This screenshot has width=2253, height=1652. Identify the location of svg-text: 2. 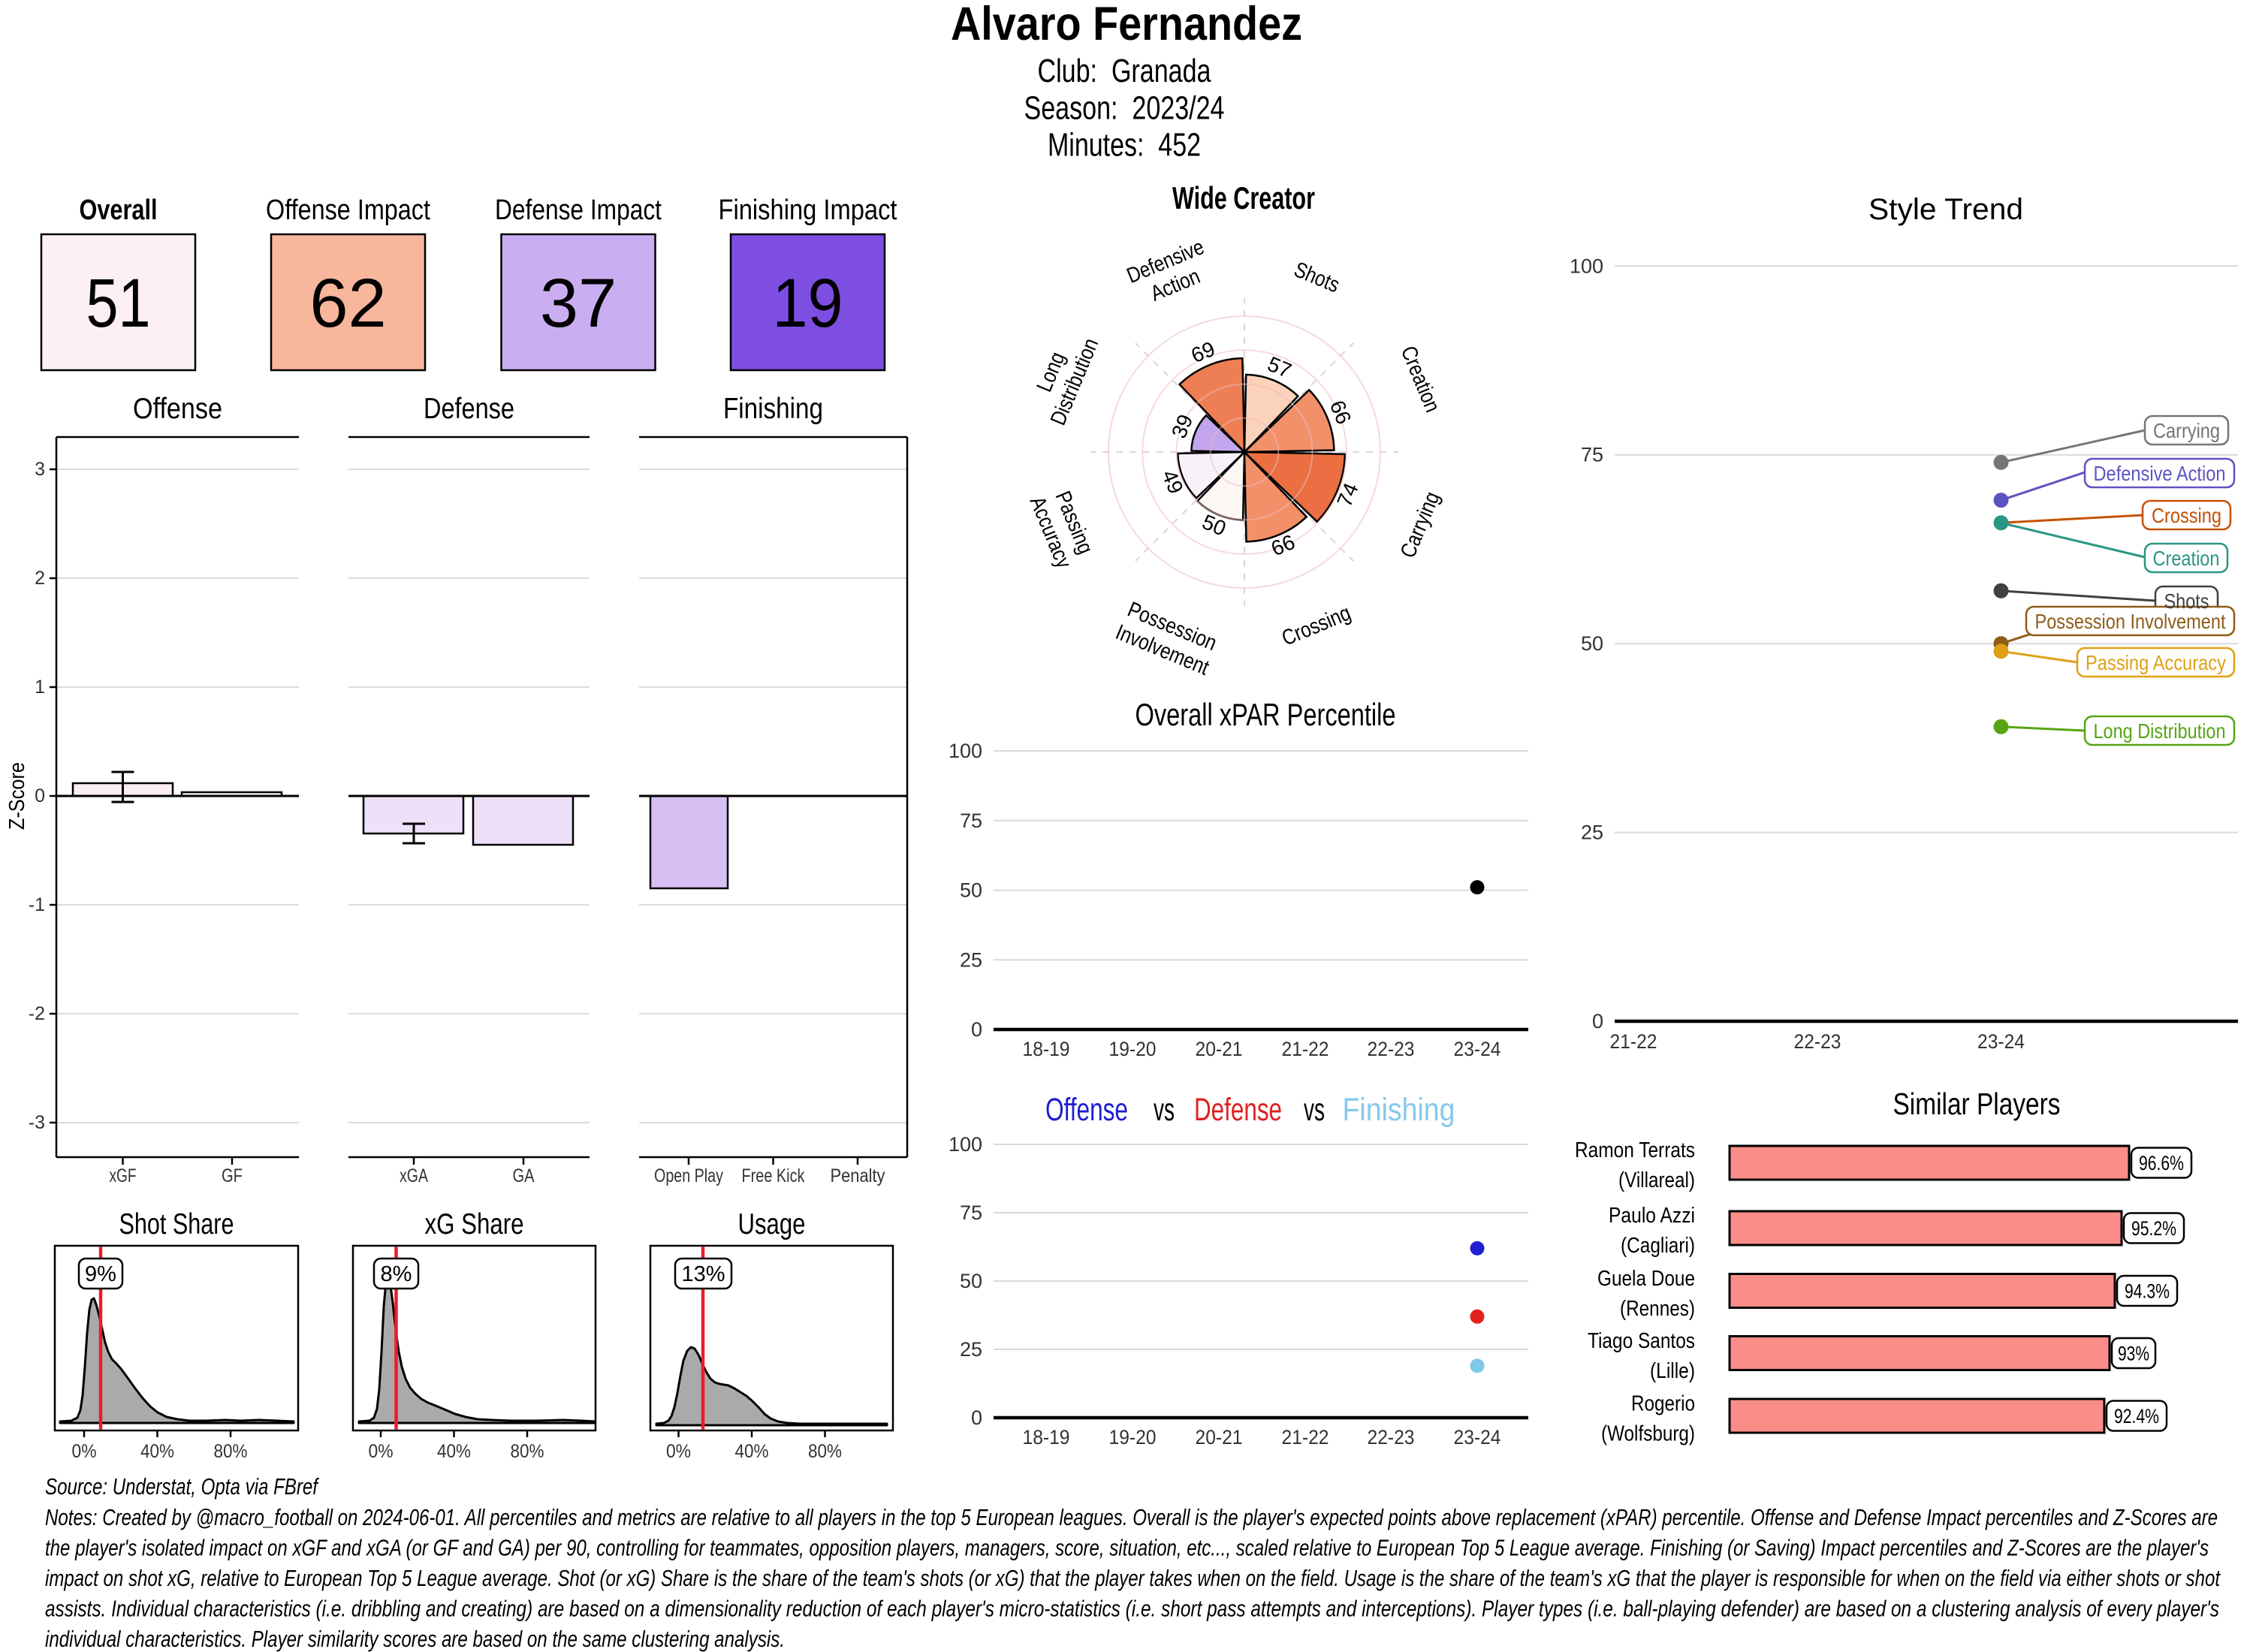
(40, 578).